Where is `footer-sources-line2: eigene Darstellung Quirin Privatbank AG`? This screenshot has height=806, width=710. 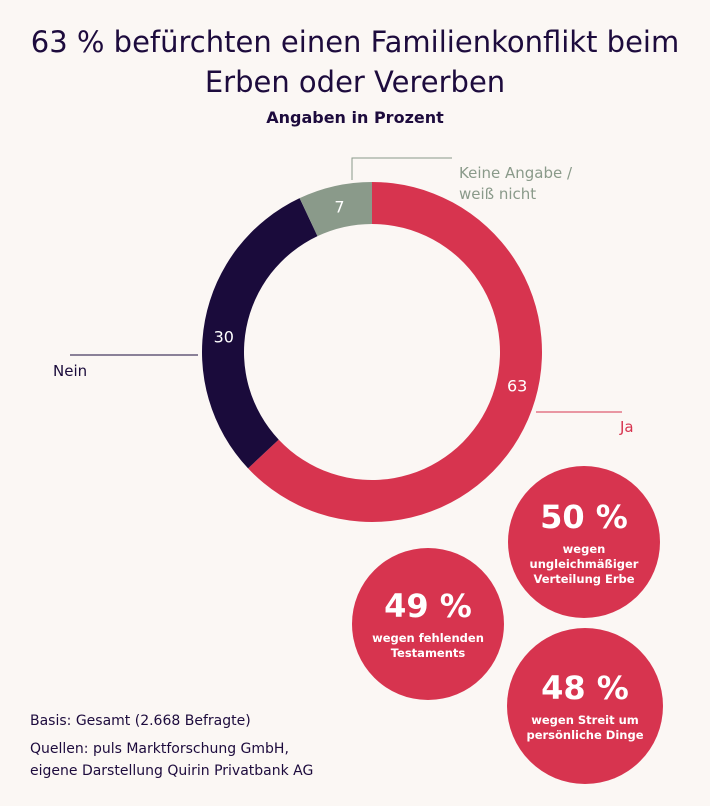 footer-sources-line2: eigene Darstellung Quirin Privatbank AG is located at coordinates (172, 771).